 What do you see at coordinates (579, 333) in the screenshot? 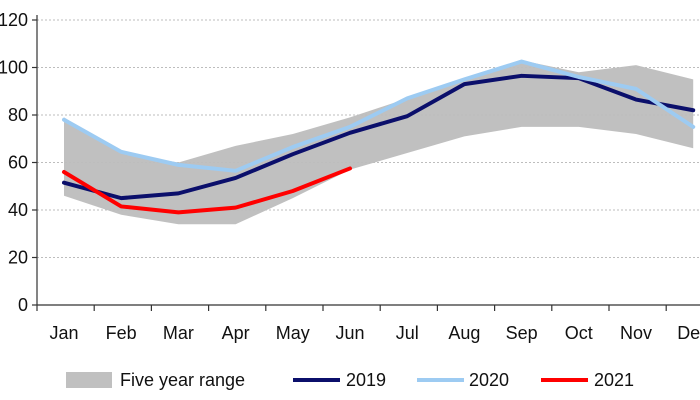
I see `x-tick-label: Oct` at bounding box center [579, 333].